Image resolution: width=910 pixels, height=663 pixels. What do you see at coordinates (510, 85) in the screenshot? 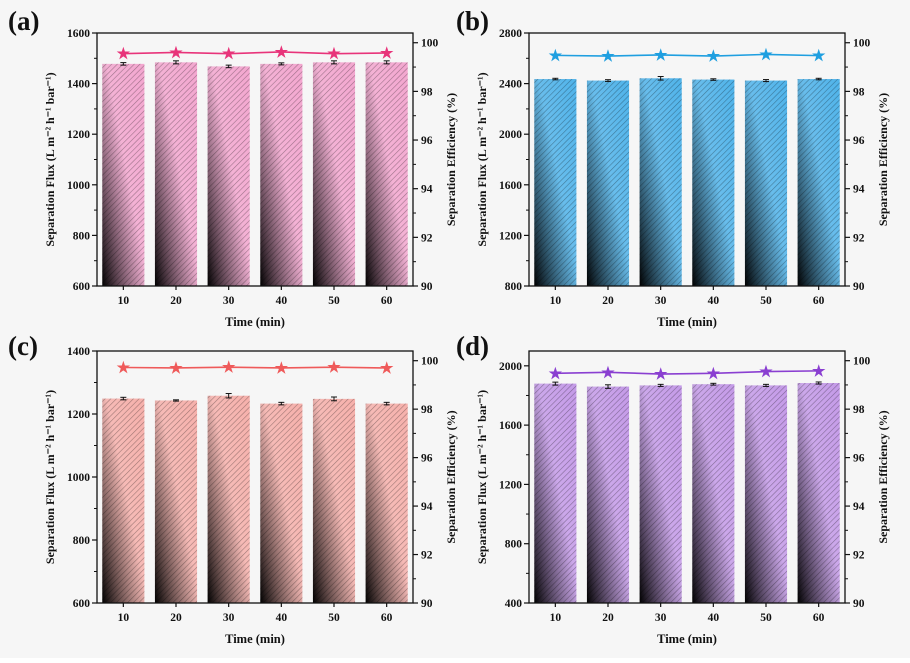
I see `y-tick-label: 2400` at bounding box center [510, 85].